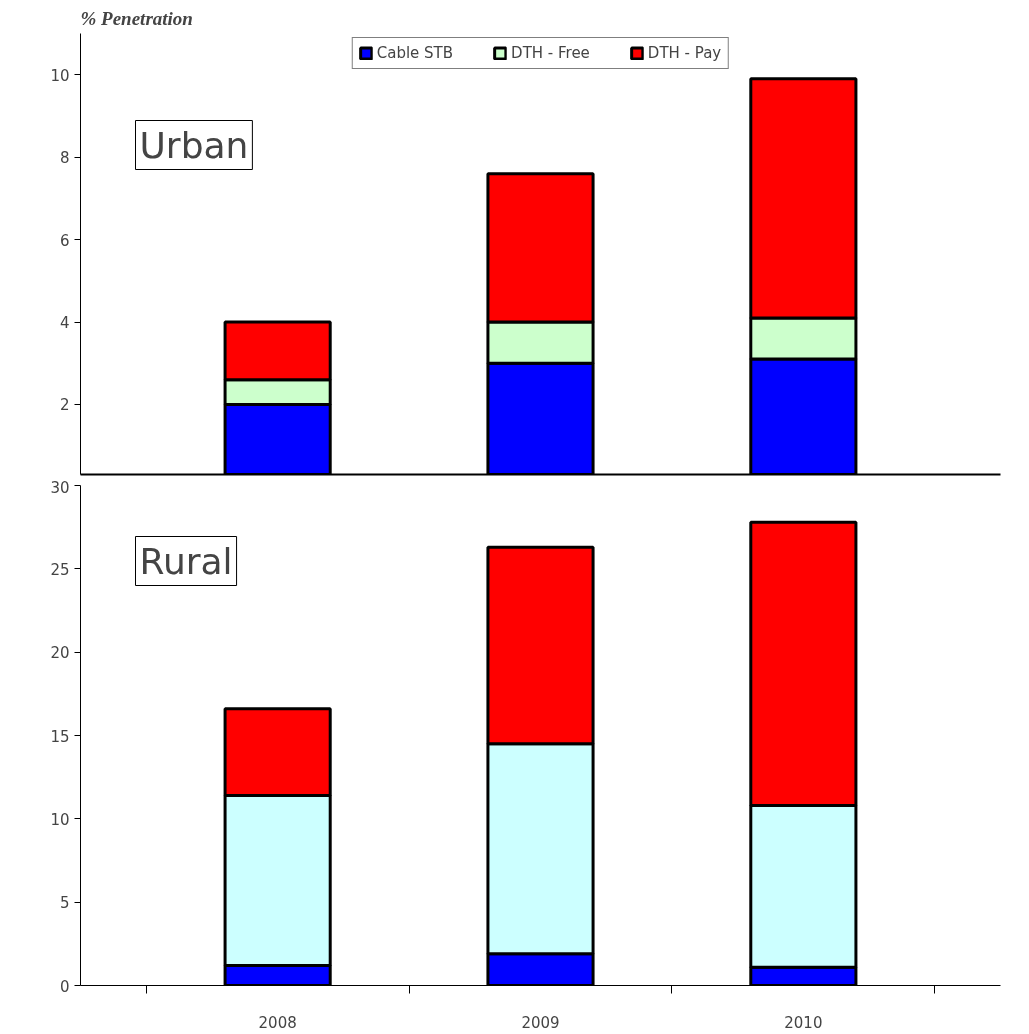 The image size is (1029, 1034). What do you see at coordinates (64, 240) in the screenshot?
I see `y-tick-label: 6` at bounding box center [64, 240].